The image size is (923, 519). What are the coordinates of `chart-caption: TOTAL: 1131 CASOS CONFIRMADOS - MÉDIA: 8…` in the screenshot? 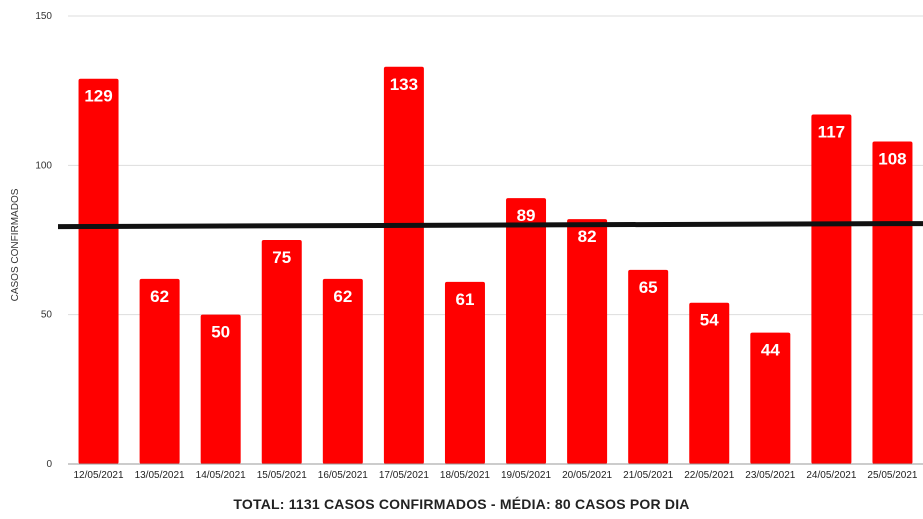 It's located at (461, 504).